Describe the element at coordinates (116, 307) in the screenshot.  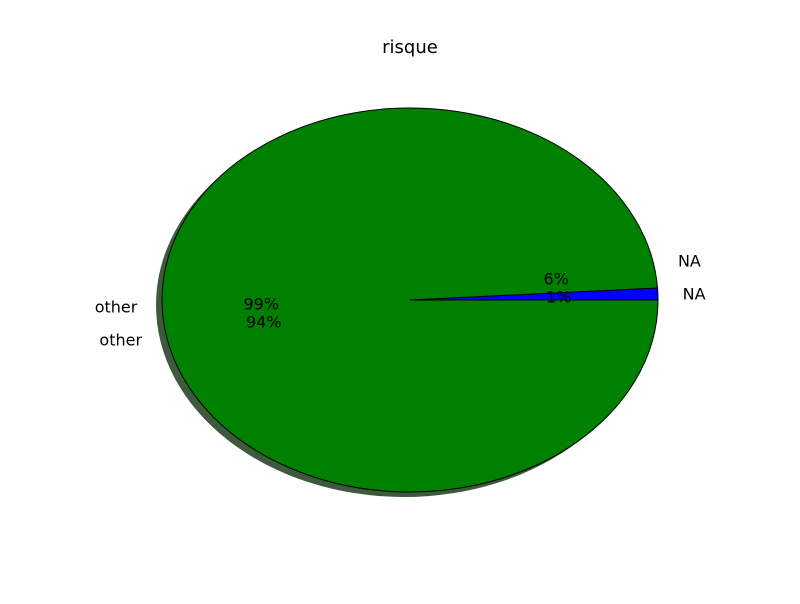
I see `category-label-other-1: other` at that location.